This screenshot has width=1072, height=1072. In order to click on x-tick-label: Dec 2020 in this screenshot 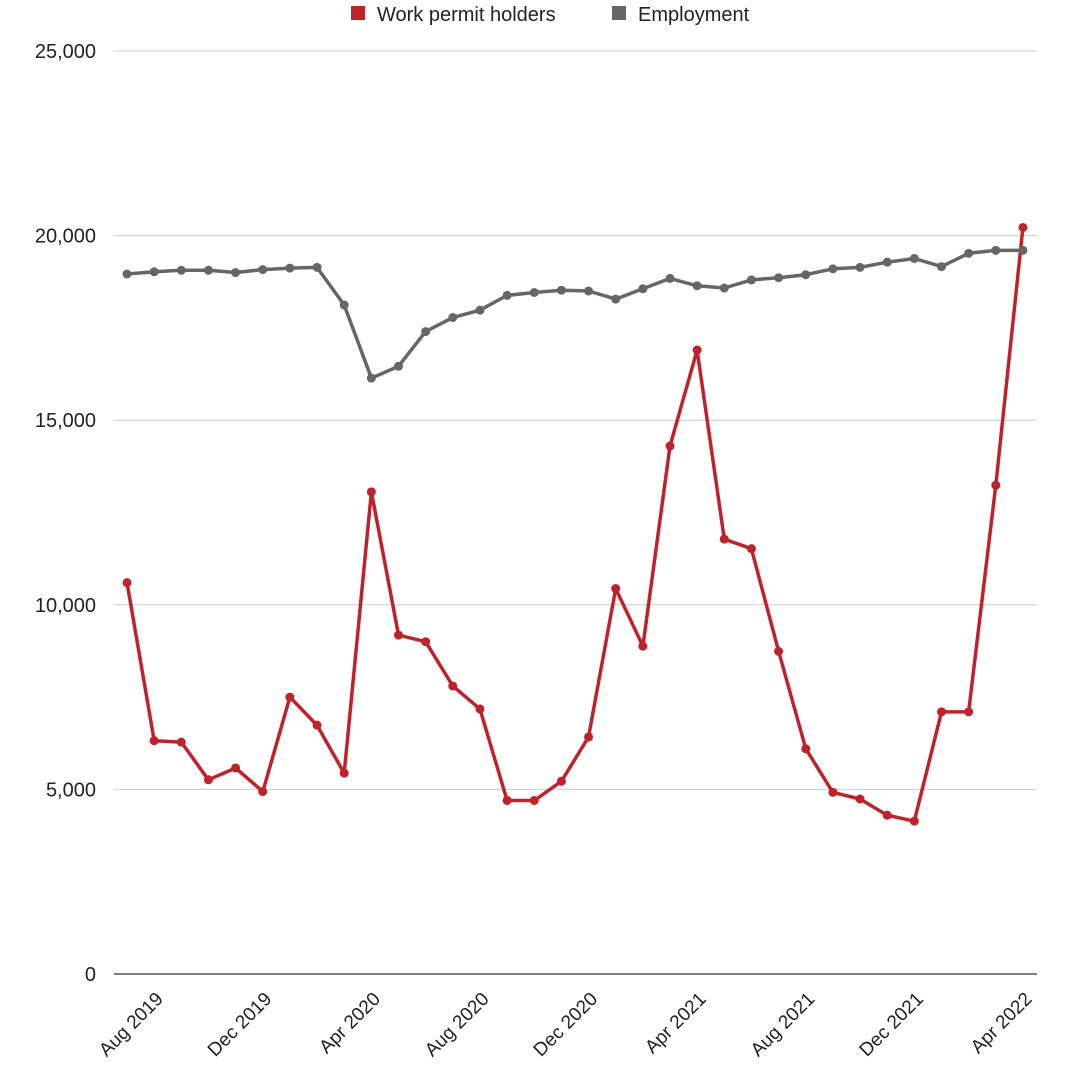, I will do `click(566, 1025)`.